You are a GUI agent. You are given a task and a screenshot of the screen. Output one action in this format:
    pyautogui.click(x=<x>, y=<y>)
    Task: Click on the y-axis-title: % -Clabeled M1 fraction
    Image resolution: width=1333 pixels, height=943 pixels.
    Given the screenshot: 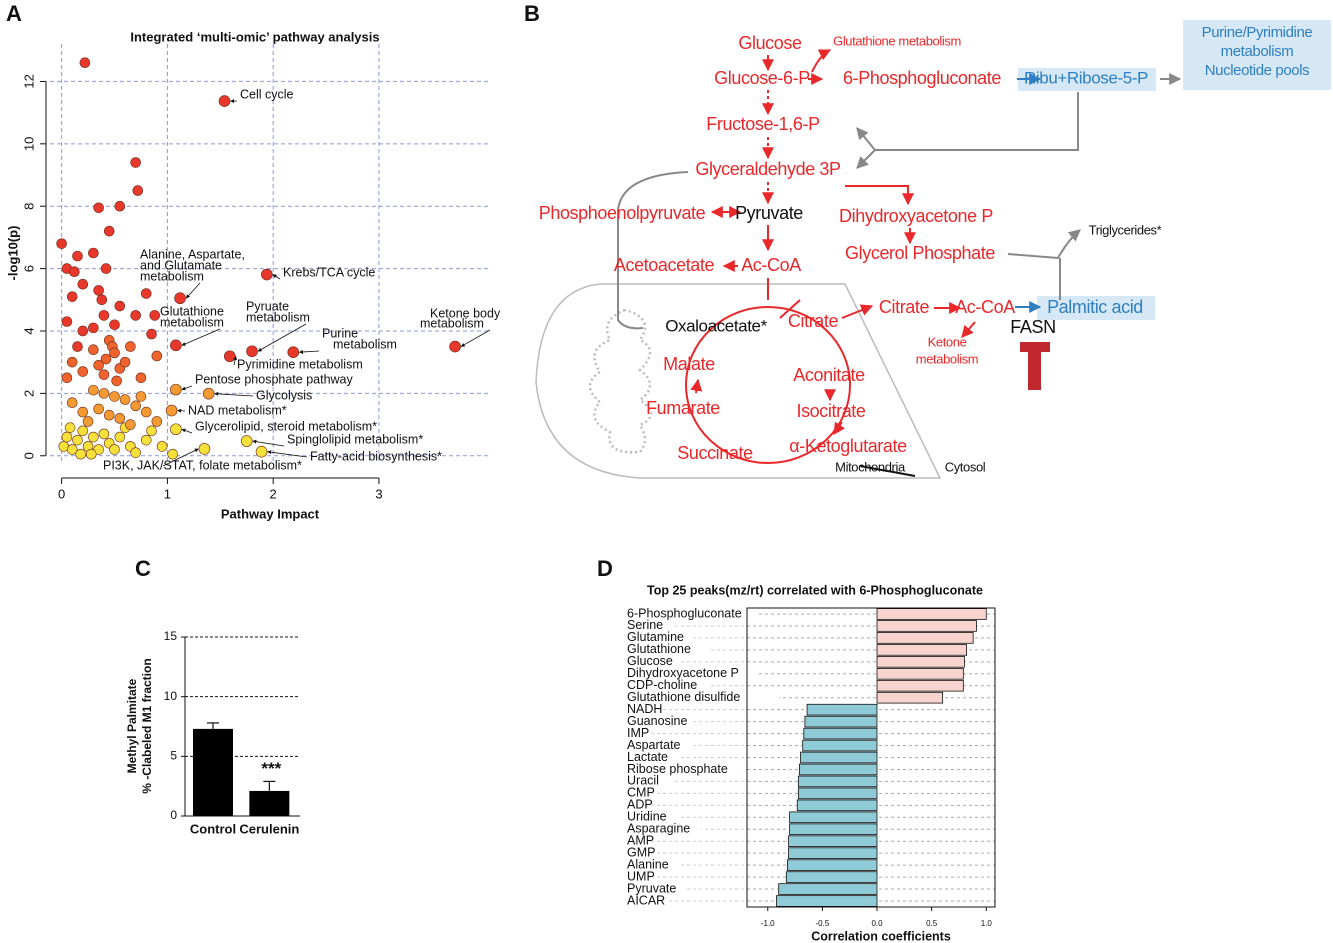 What is the action you would take?
    pyautogui.click(x=147, y=725)
    